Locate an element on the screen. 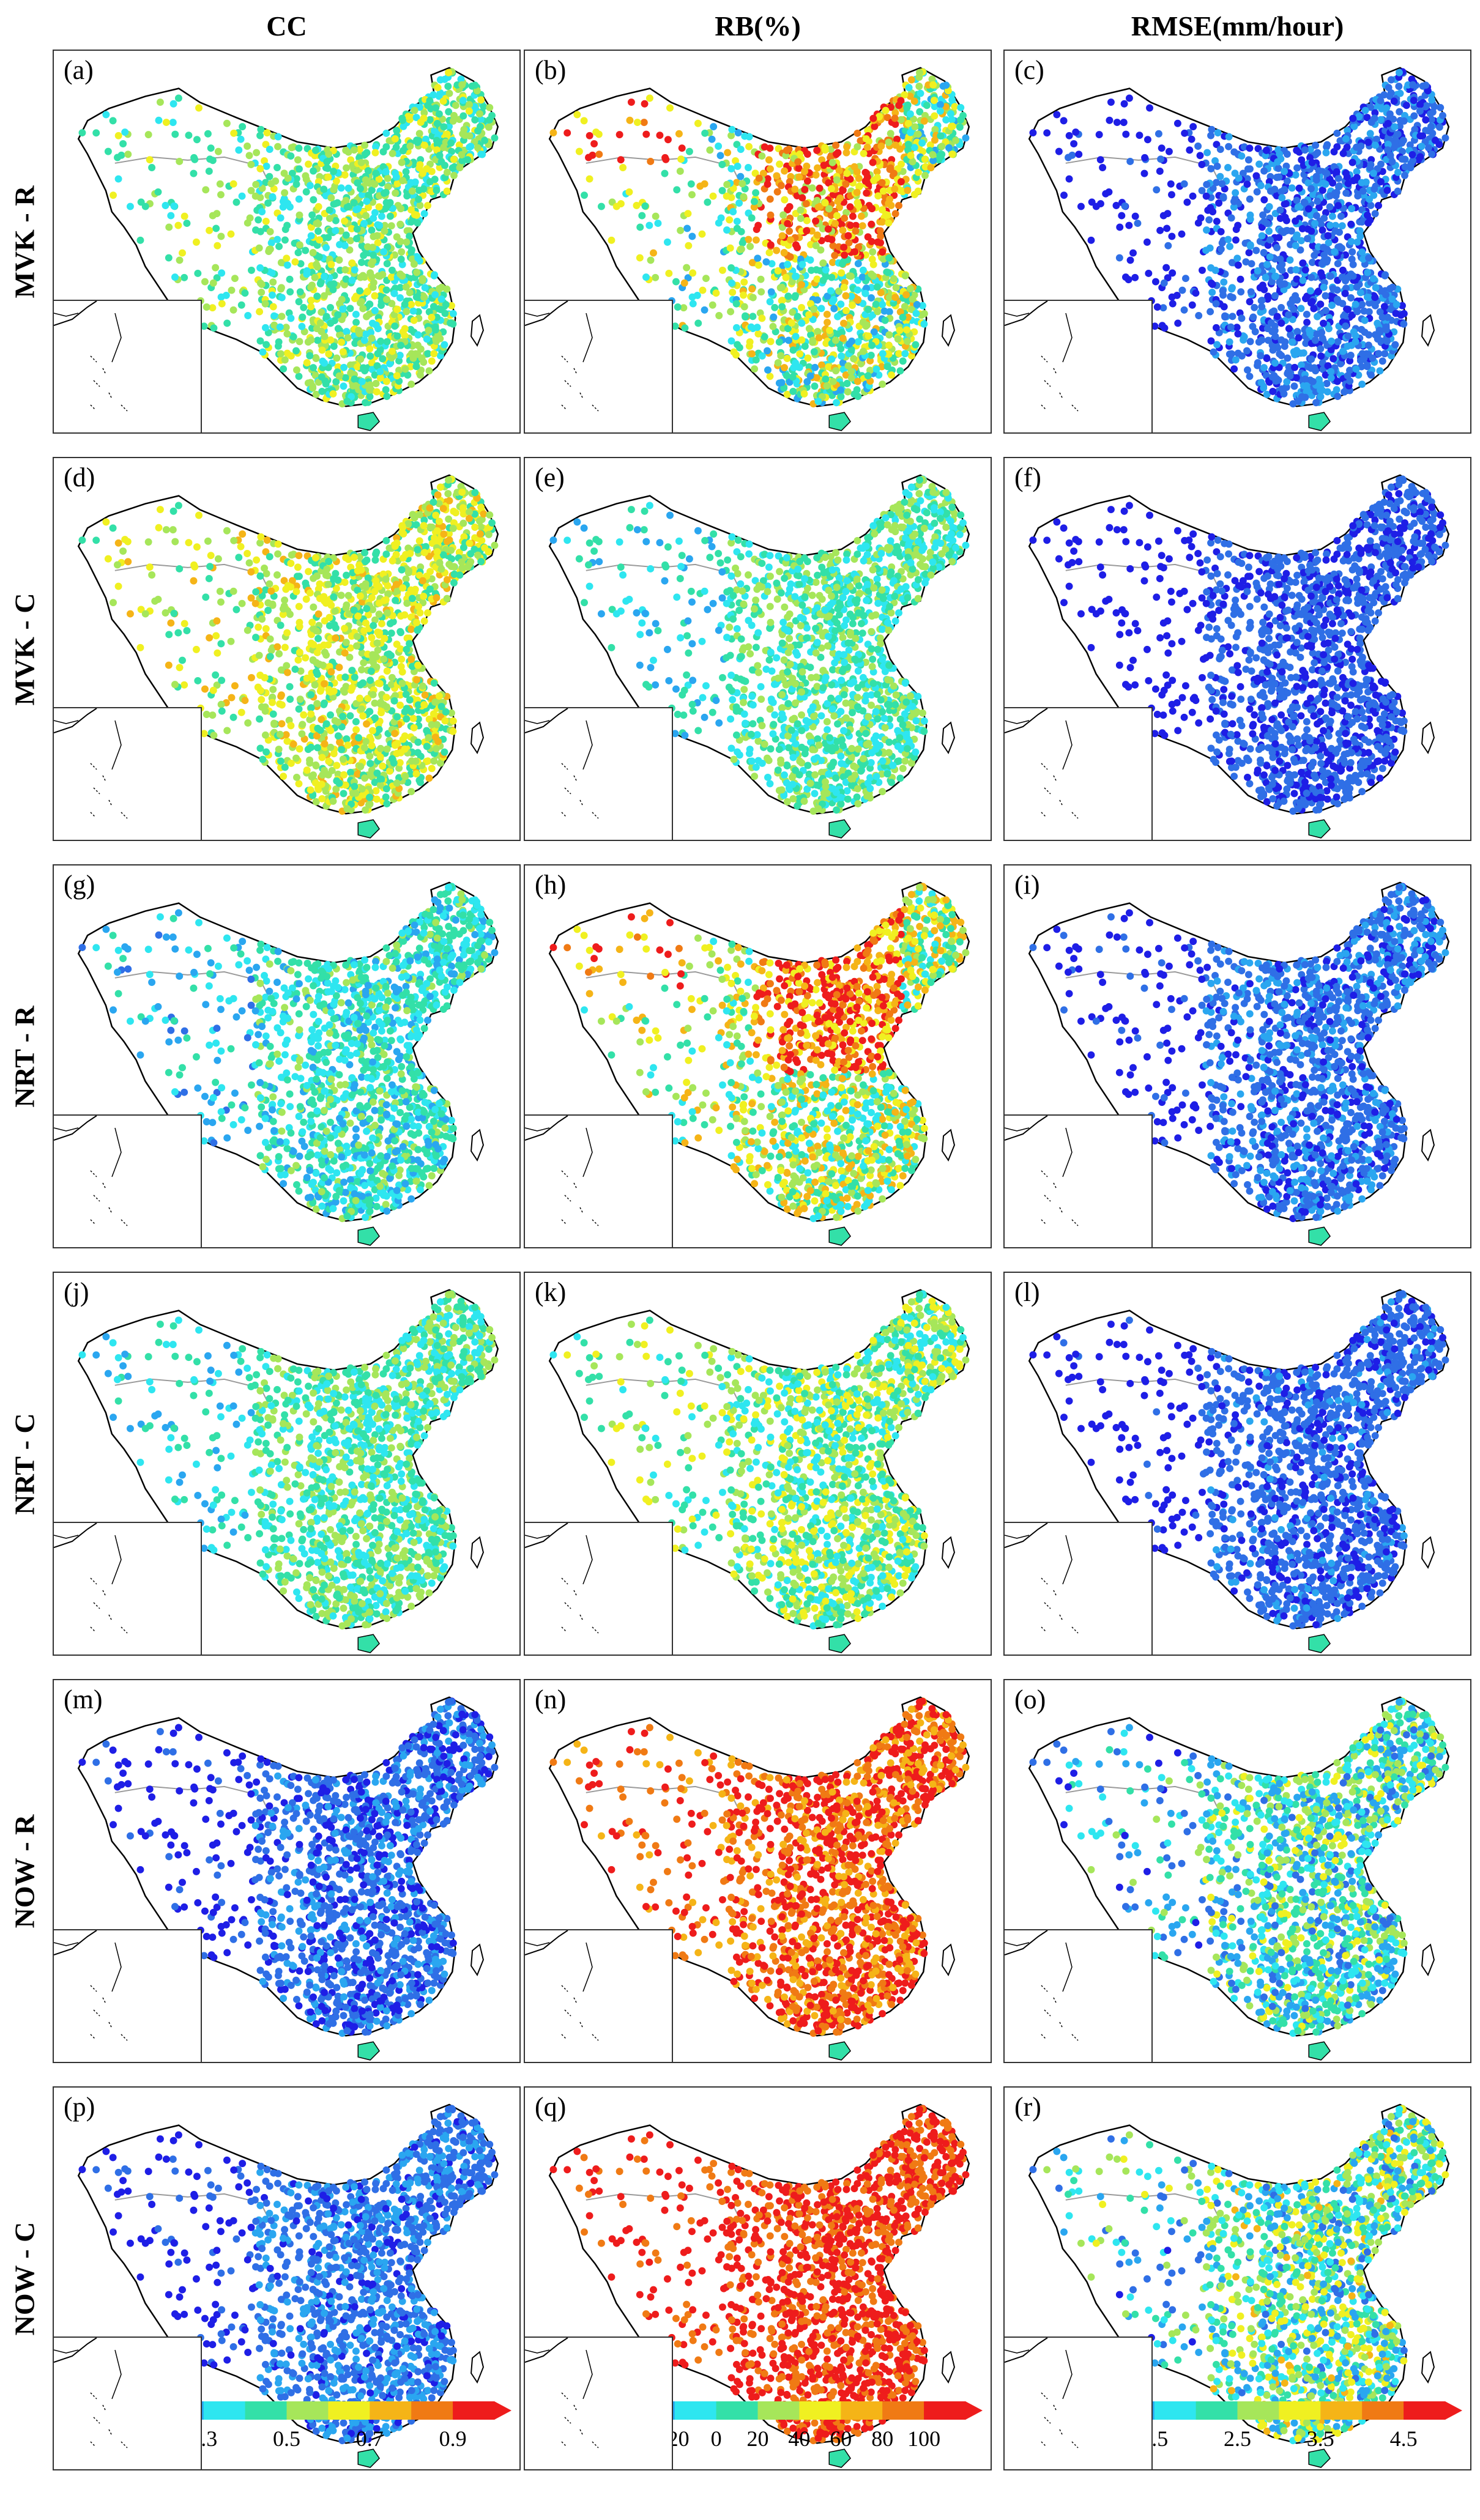 This screenshot has height=2520, width=1480. china-map is located at coordinates (288, 249).